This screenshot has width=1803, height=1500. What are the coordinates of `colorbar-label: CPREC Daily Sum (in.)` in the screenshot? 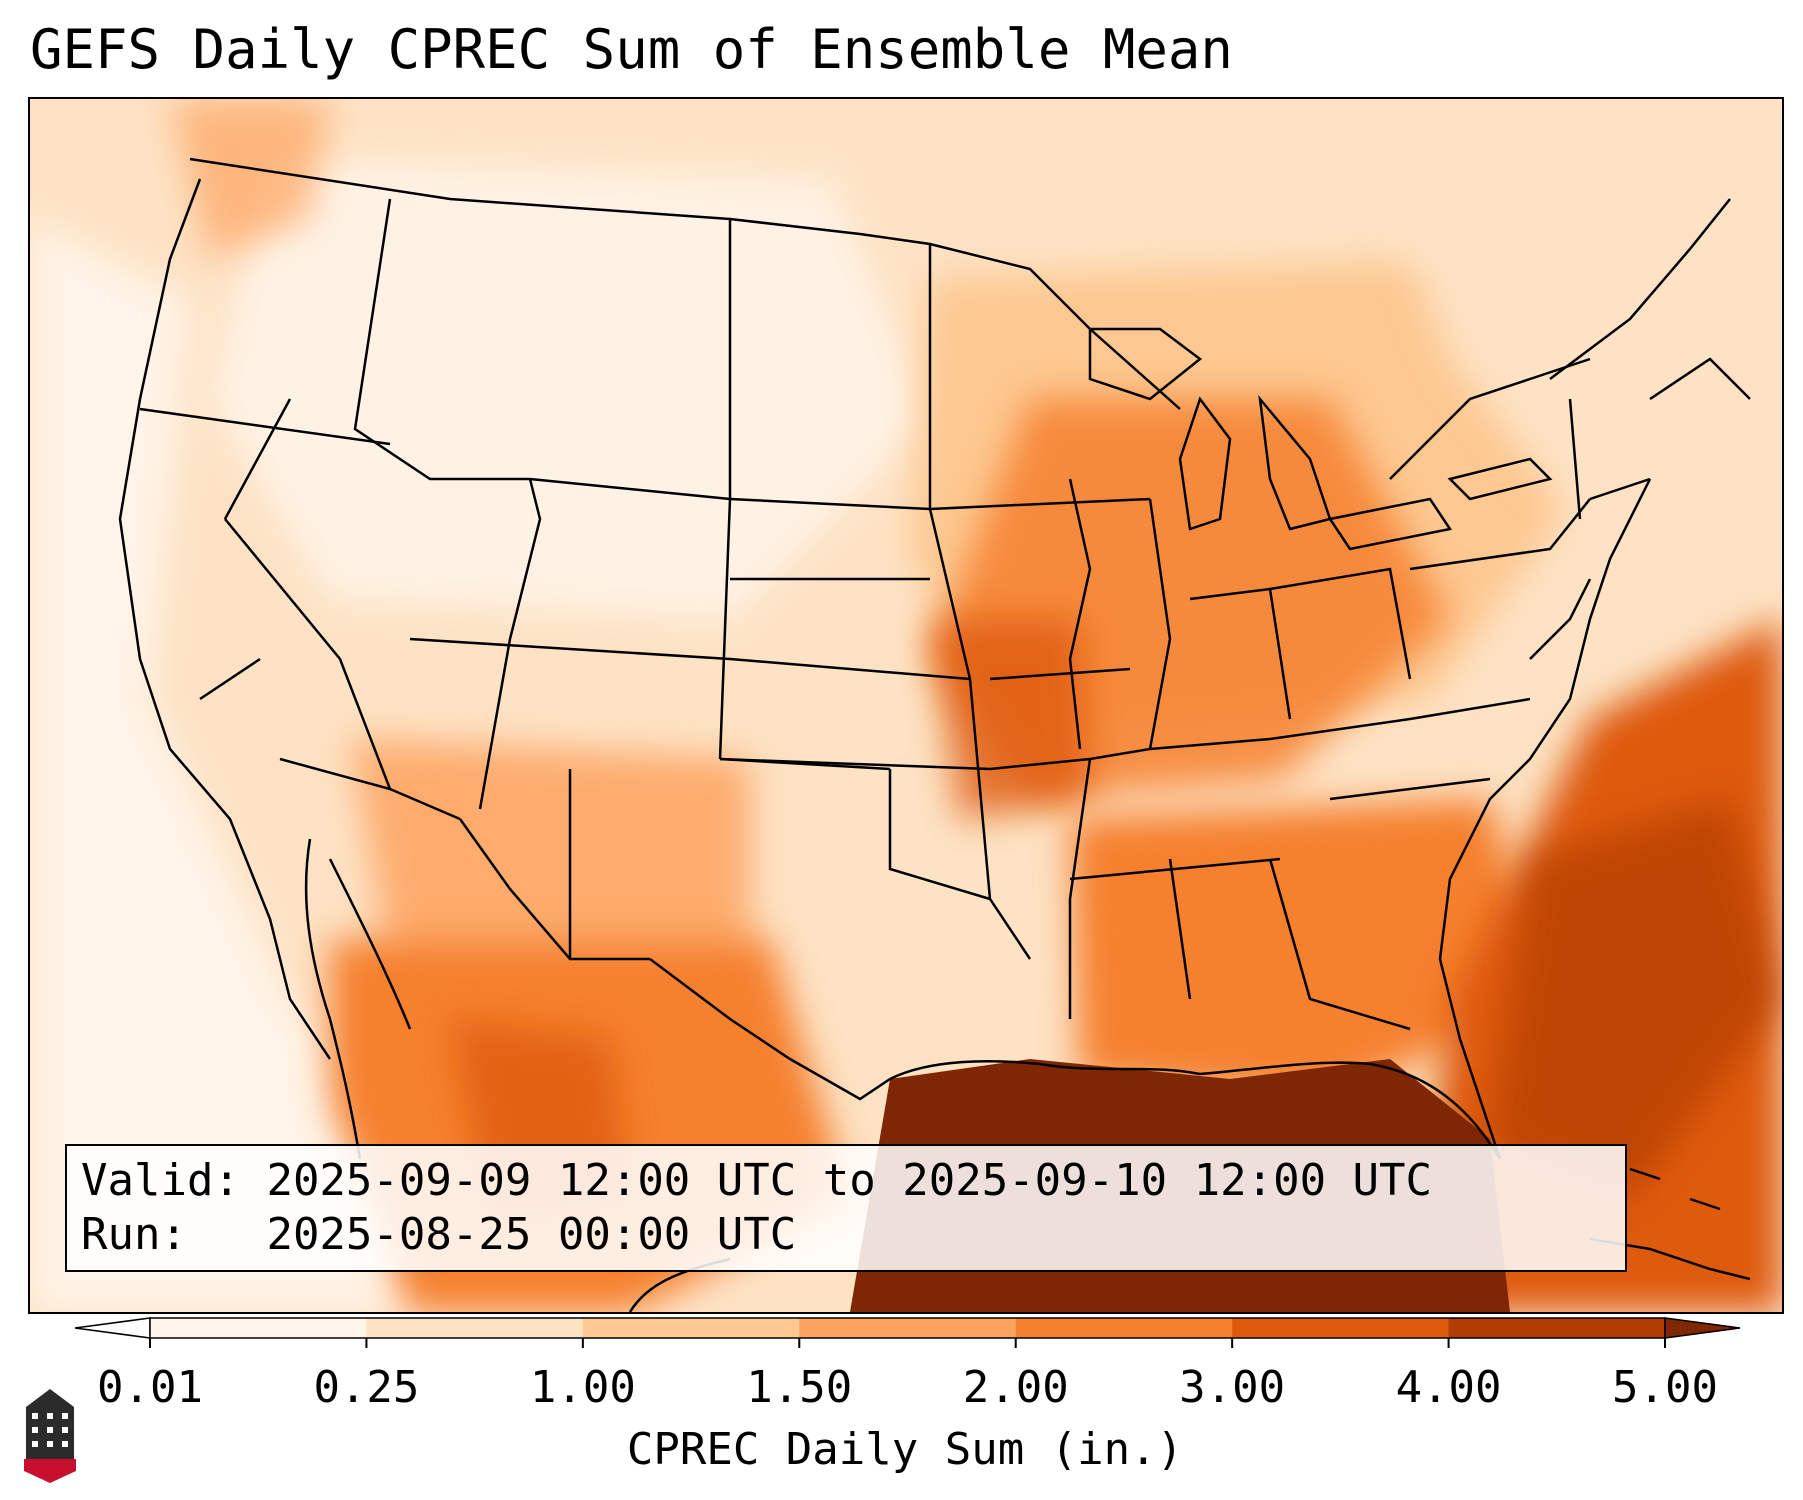 It's located at (905, 1449).